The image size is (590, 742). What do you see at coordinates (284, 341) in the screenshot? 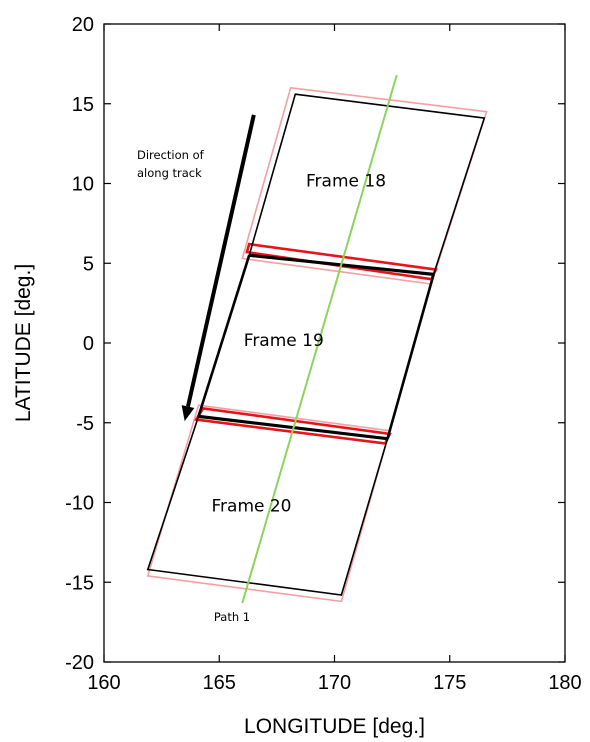
I see `frame-19-label: Frame 19` at bounding box center [284, 341].